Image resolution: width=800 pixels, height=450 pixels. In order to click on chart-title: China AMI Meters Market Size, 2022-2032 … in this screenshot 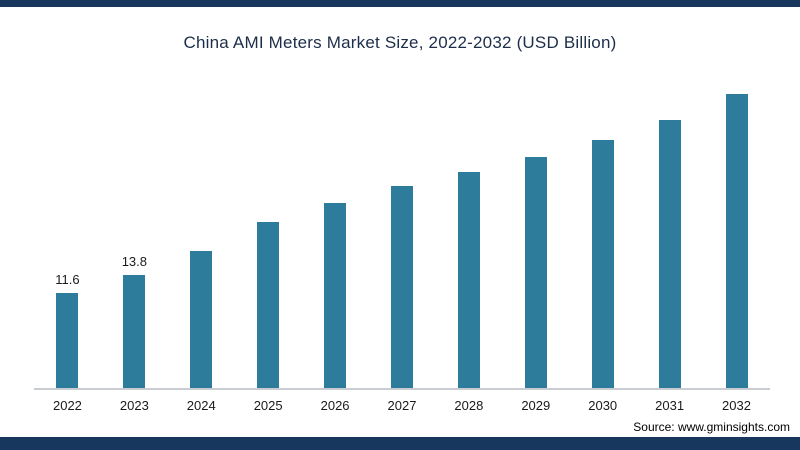, I will do `click(400, 42)`.